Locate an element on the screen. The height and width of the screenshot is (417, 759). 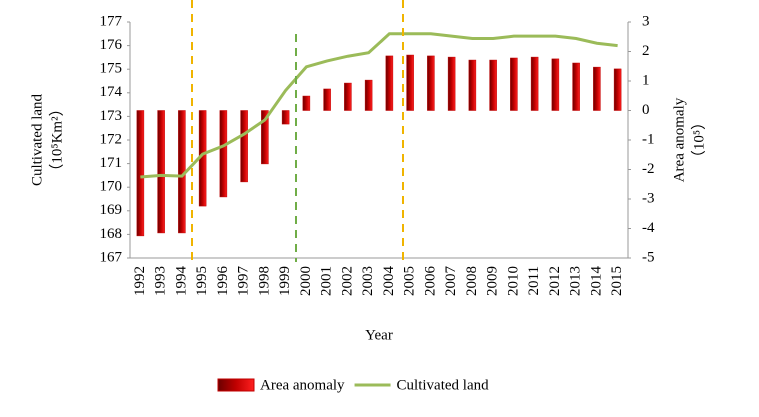
x-tick-label: 2012 is located at coordinates (555, 281).